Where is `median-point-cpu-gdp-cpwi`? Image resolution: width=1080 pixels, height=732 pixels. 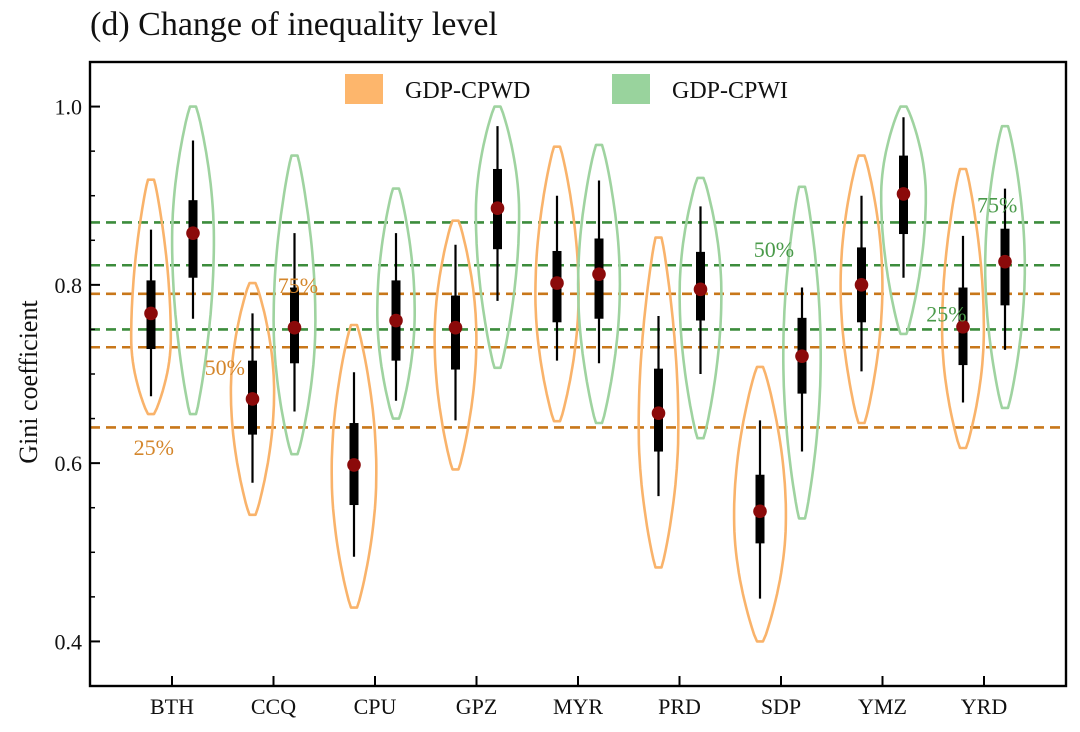
median-point-cpu-gdp-cpwi is located at coordinates (396, 320).